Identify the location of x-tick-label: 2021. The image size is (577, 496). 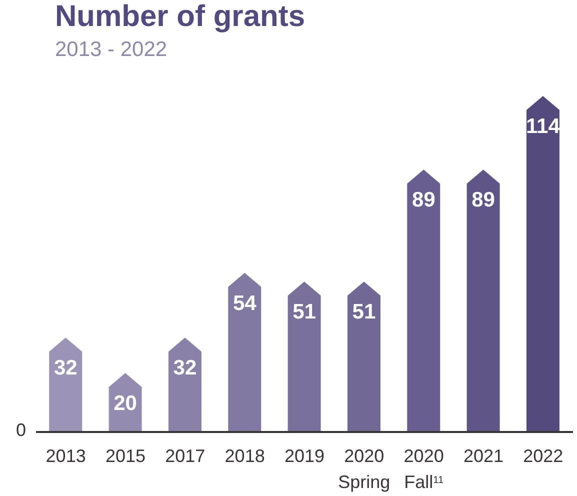
(483, 456).